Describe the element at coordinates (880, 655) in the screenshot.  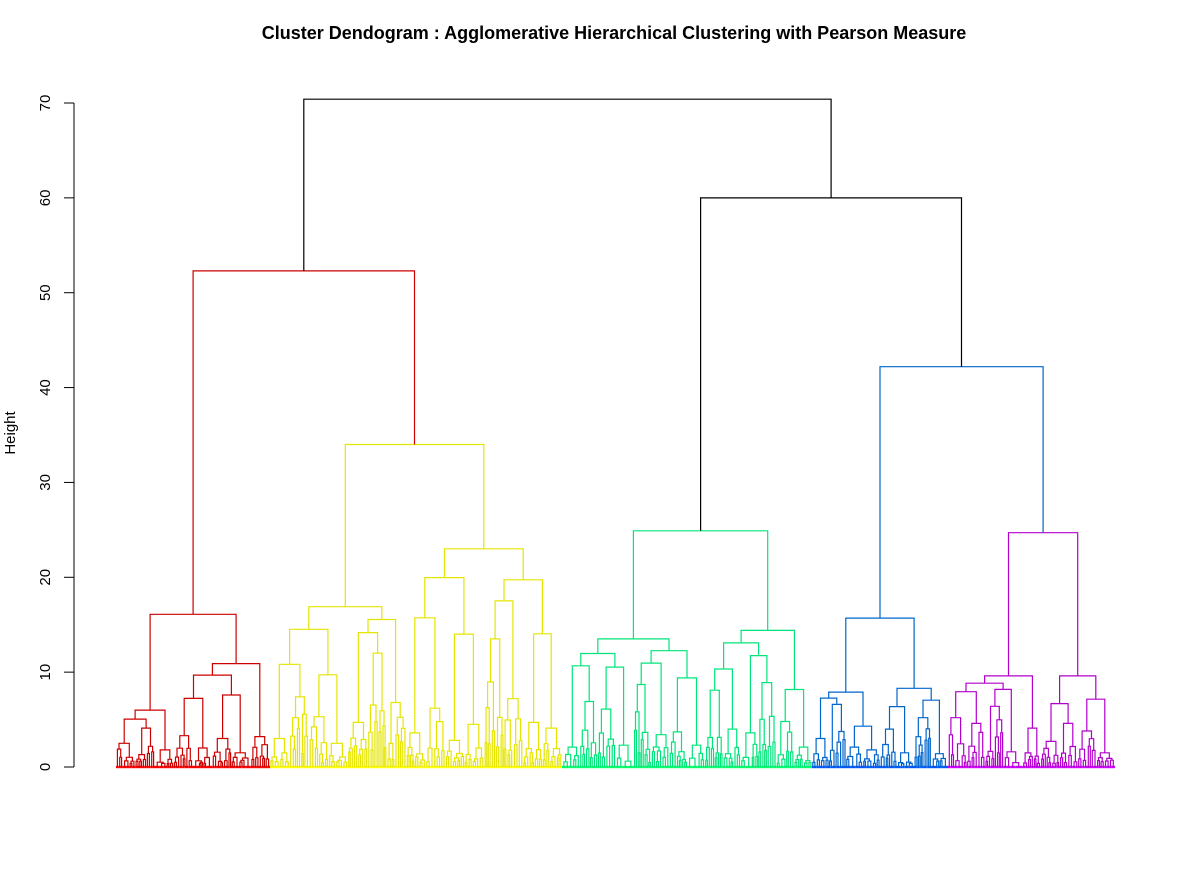
I see `cluster-4-top-link` at that location.